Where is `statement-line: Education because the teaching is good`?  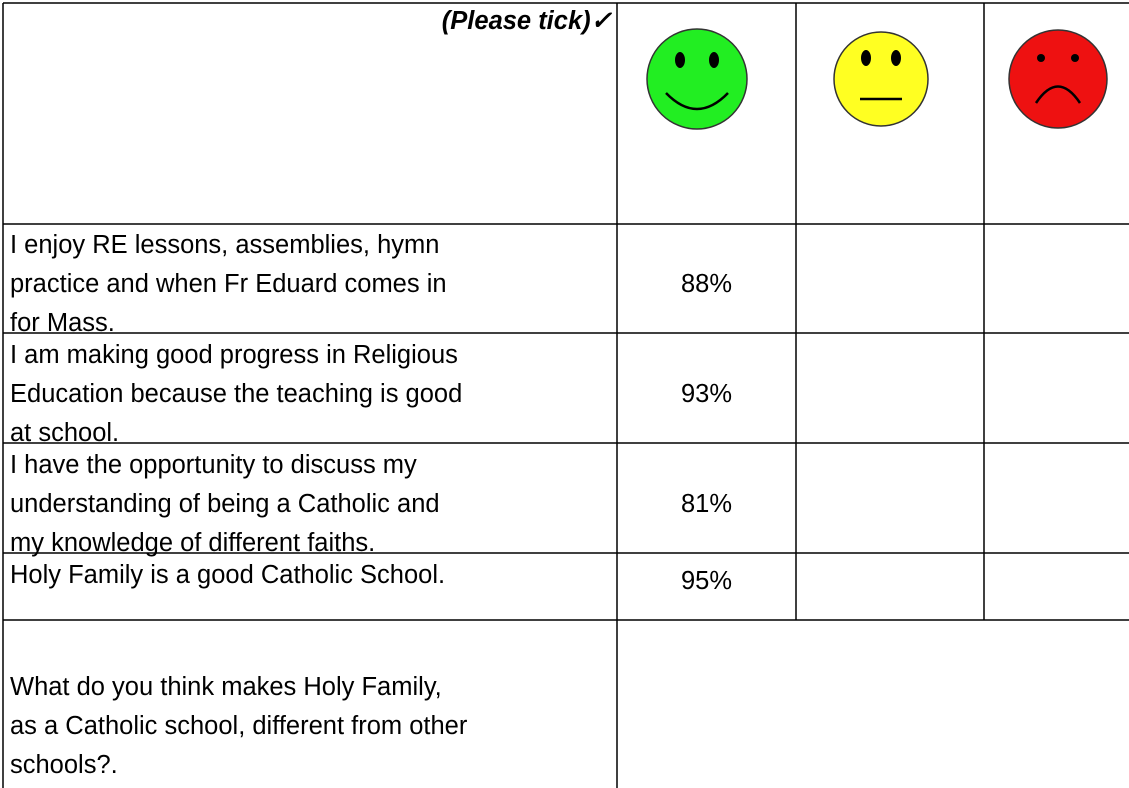
statement-line: Education because the teaching is good is located at coordinates (236, 394).